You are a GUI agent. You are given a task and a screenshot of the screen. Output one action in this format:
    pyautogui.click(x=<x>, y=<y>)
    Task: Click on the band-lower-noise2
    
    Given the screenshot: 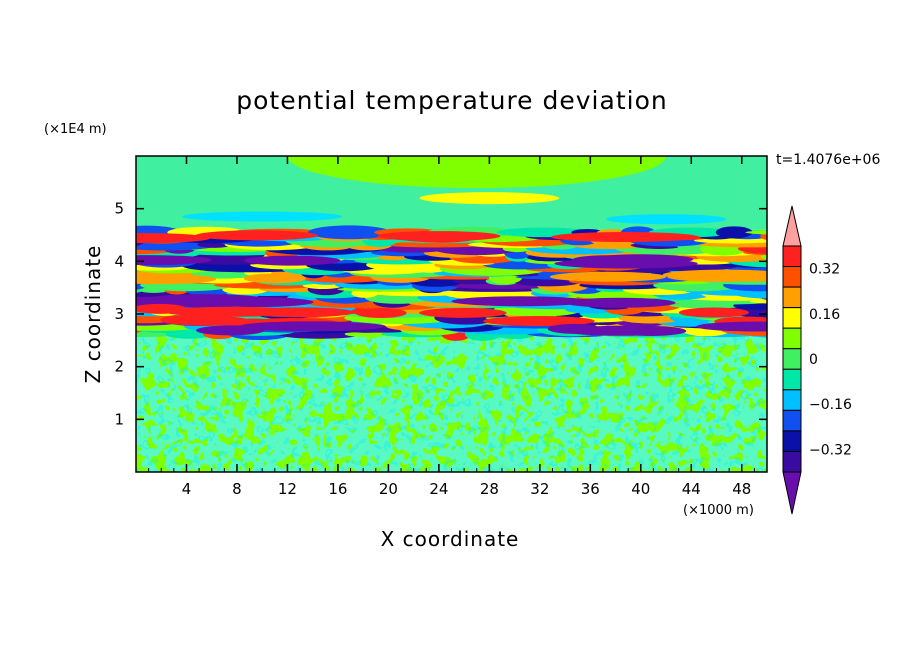 What is the action you would take?
    pyautogui.click(x=451, y=403)
    